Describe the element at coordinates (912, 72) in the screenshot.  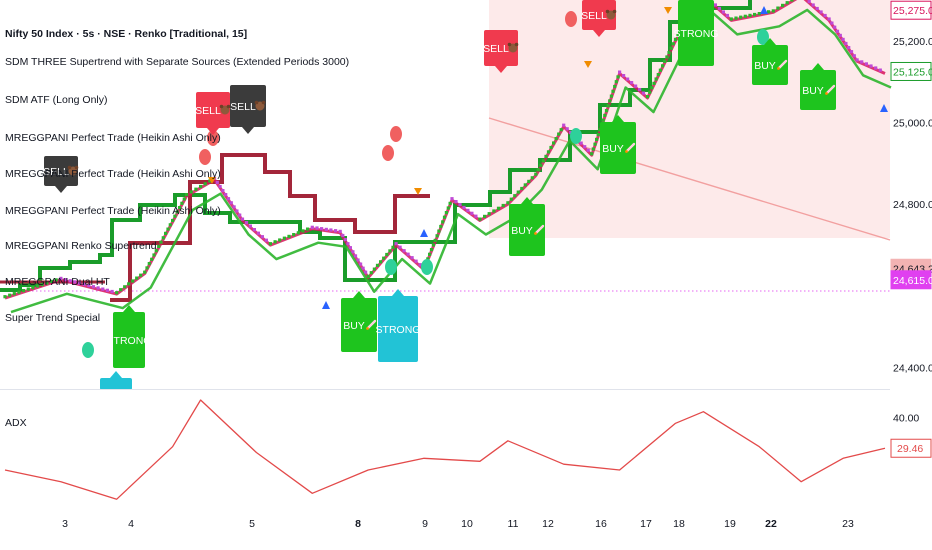
I see `price-badge-text: 25,125.00` at that location.